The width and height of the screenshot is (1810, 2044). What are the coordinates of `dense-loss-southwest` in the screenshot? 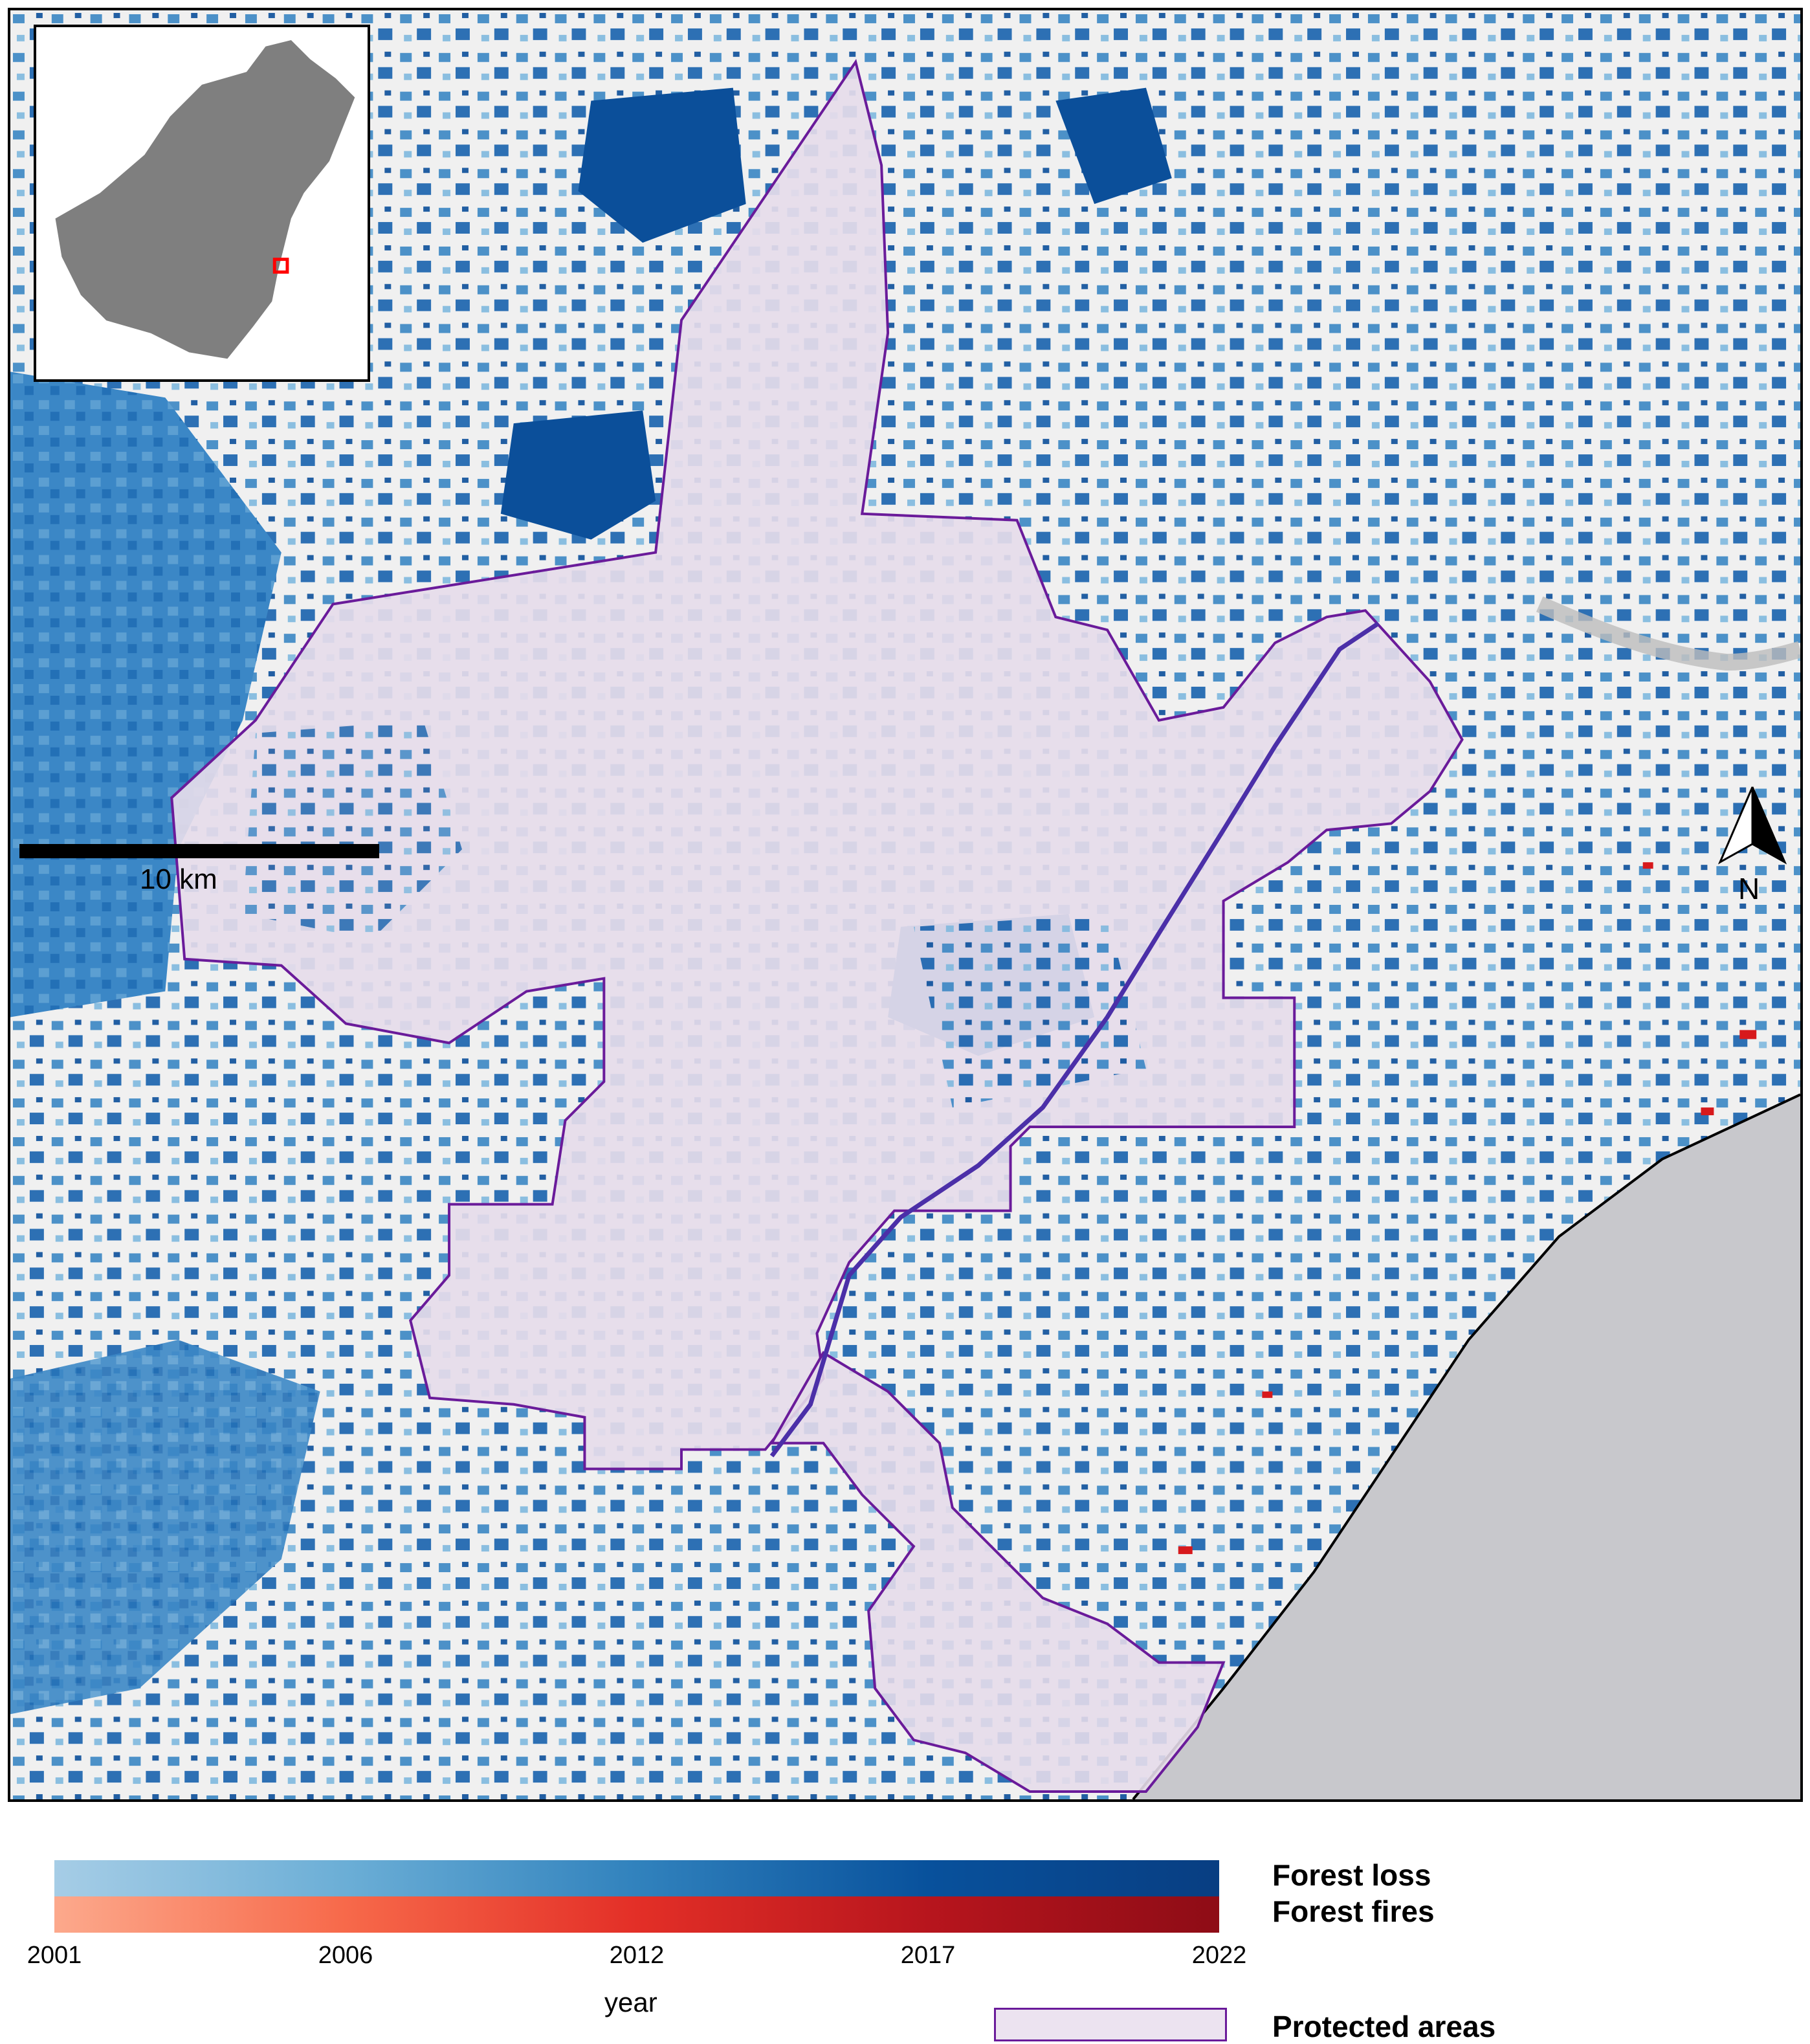 It's located at (165, 1527).